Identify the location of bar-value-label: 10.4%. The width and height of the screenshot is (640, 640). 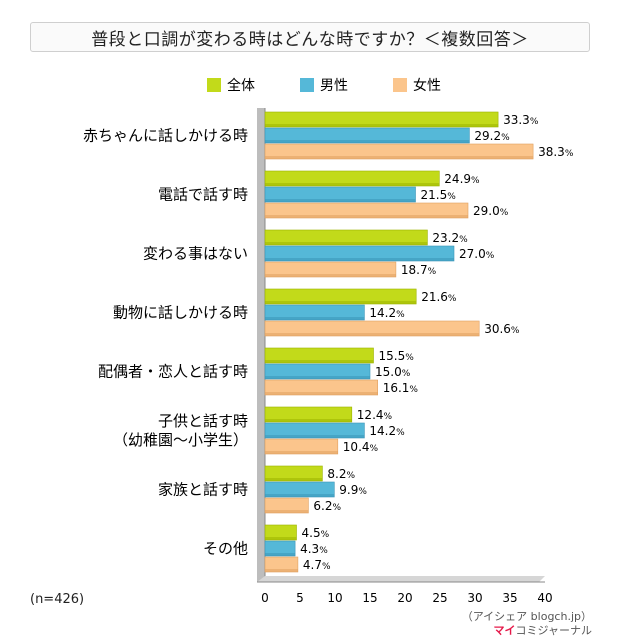
(361, 447).